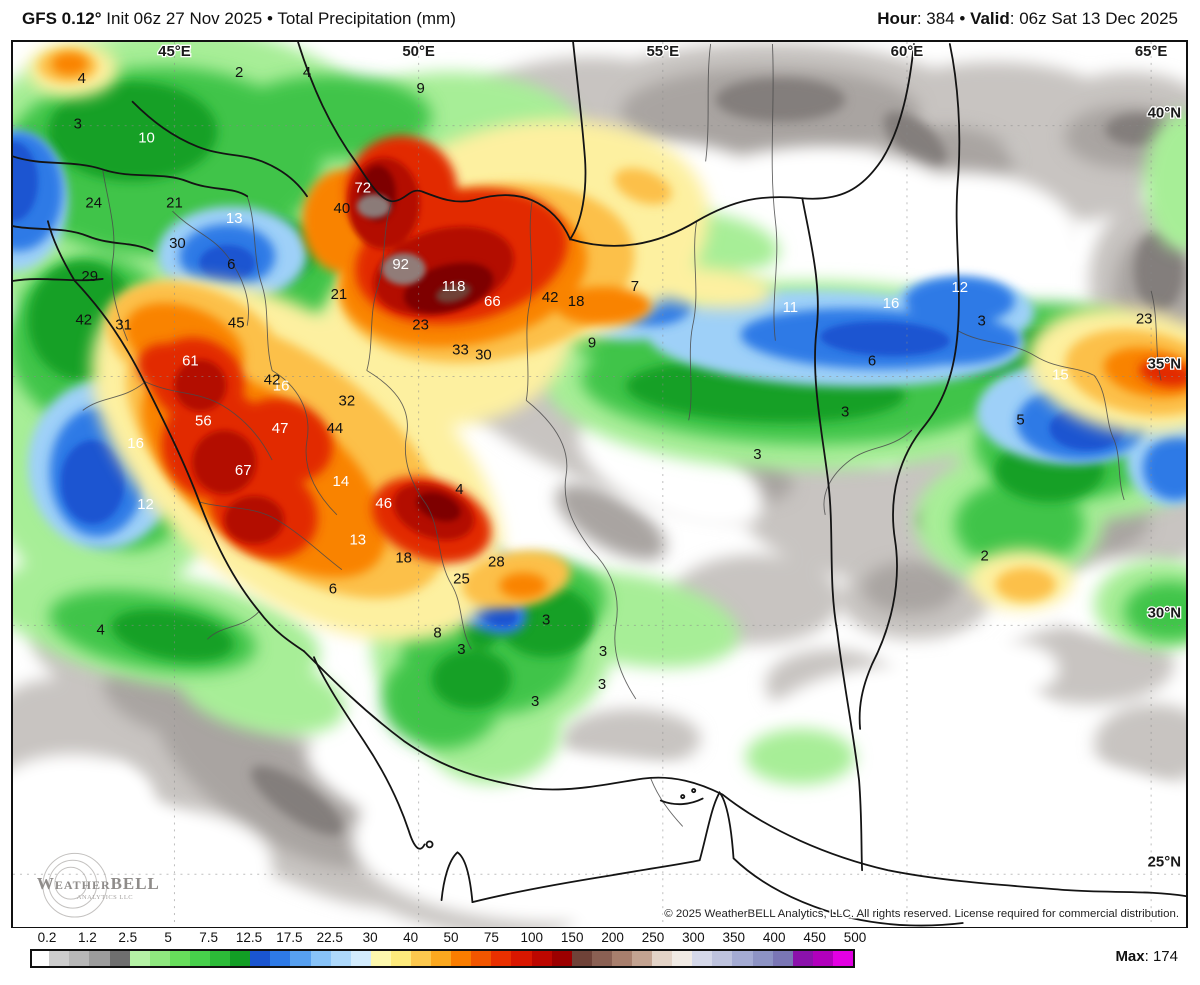 The width and height of the screenshot is (1200, 985). What do you see at coordinates (1161, 956) in the screenshot?
I see `max-value: : 174` at bounding box center [1161, 956].